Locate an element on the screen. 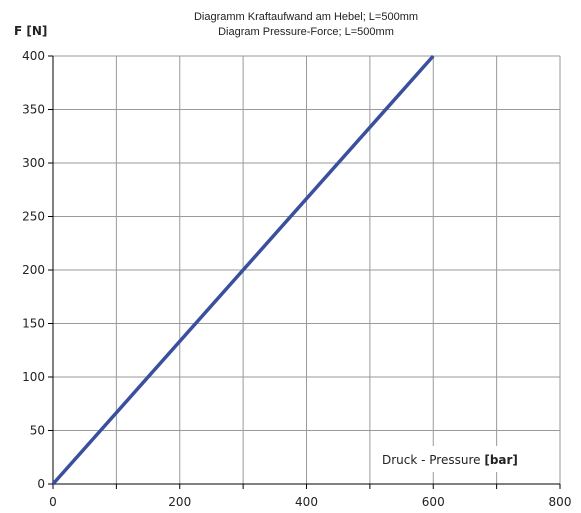 The width and height of the screenshot is (581, 513). y-tick-label-1: 50 is located at coordinates (37, 431).